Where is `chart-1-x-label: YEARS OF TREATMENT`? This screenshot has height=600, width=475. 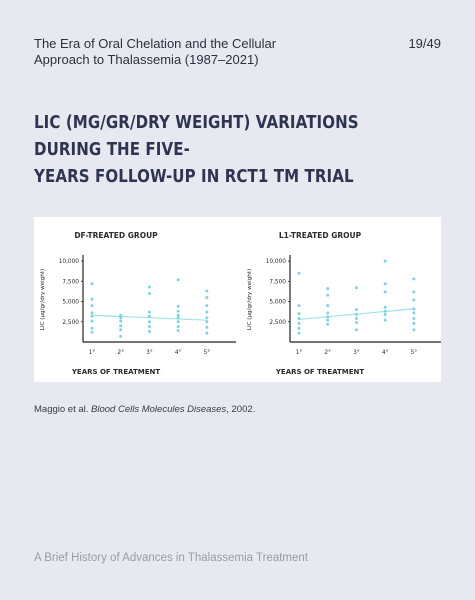
chart-1-x-label: YEARS OF TREATMENT is located at coordinates (116, 372).